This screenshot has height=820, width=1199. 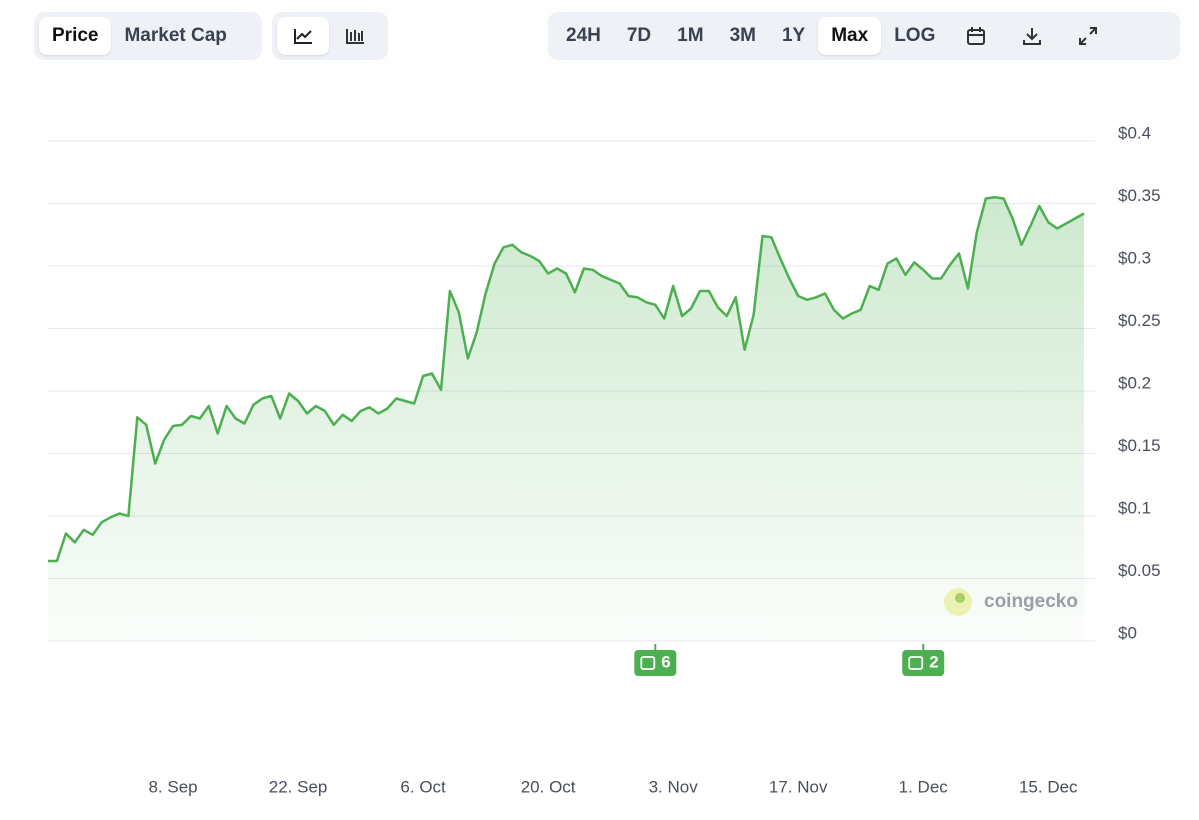 I want to click on y-tick-label: $0.2, so click(x=1134, y=382).